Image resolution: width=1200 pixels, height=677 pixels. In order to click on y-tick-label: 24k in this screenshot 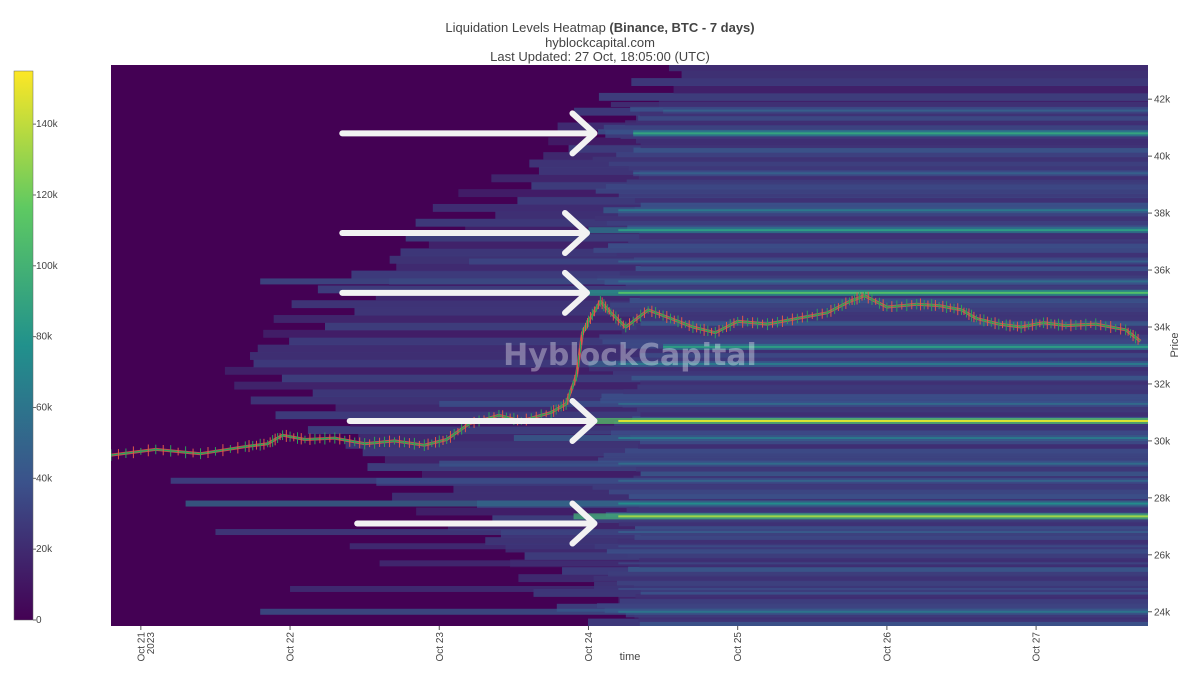, I will do `click(1162, 612)`.